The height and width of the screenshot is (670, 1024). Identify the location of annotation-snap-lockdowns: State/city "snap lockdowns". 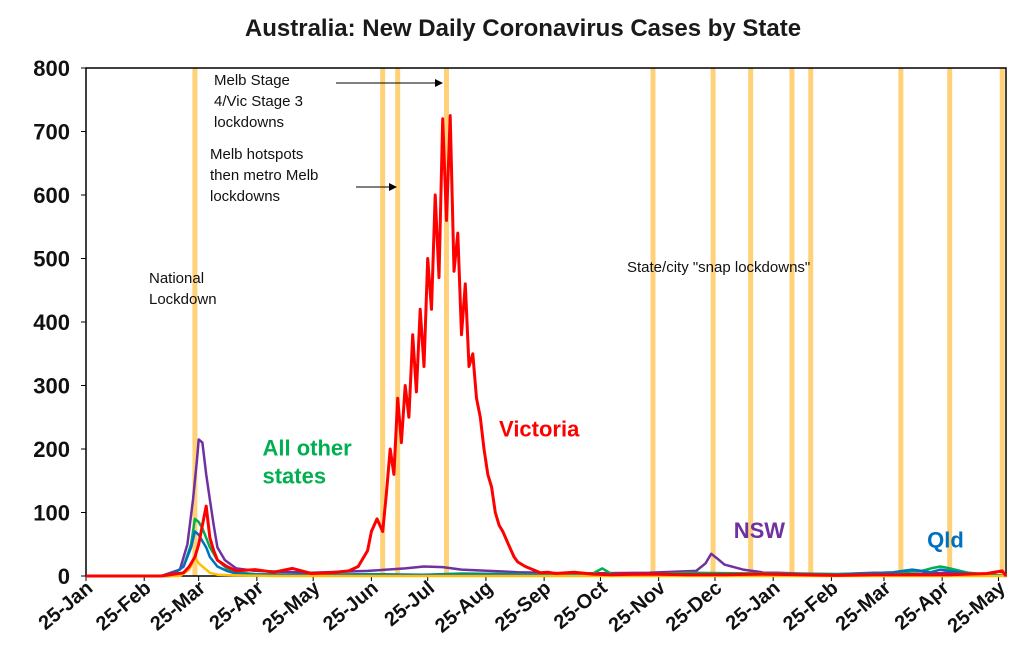
(718, 267).